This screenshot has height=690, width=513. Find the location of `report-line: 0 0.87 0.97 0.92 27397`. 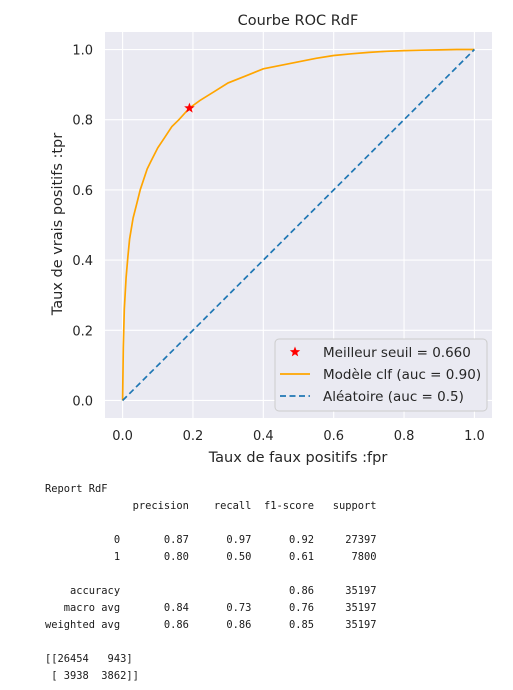

report-line: 0 0.87 0.97 0.92 27397 is located at coordinates (211, 540).